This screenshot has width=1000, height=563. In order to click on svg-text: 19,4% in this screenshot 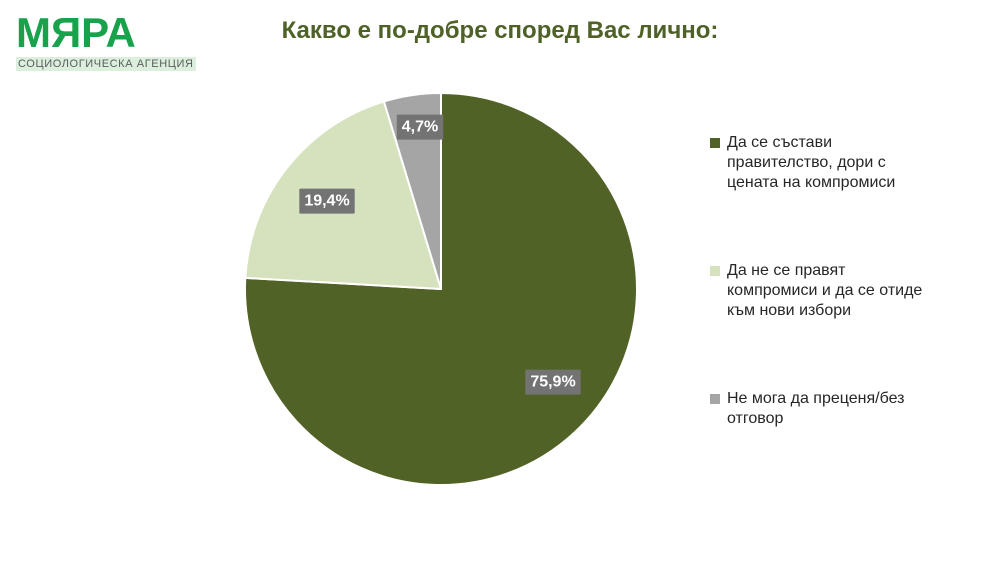, I will do `click(326, 201)`.